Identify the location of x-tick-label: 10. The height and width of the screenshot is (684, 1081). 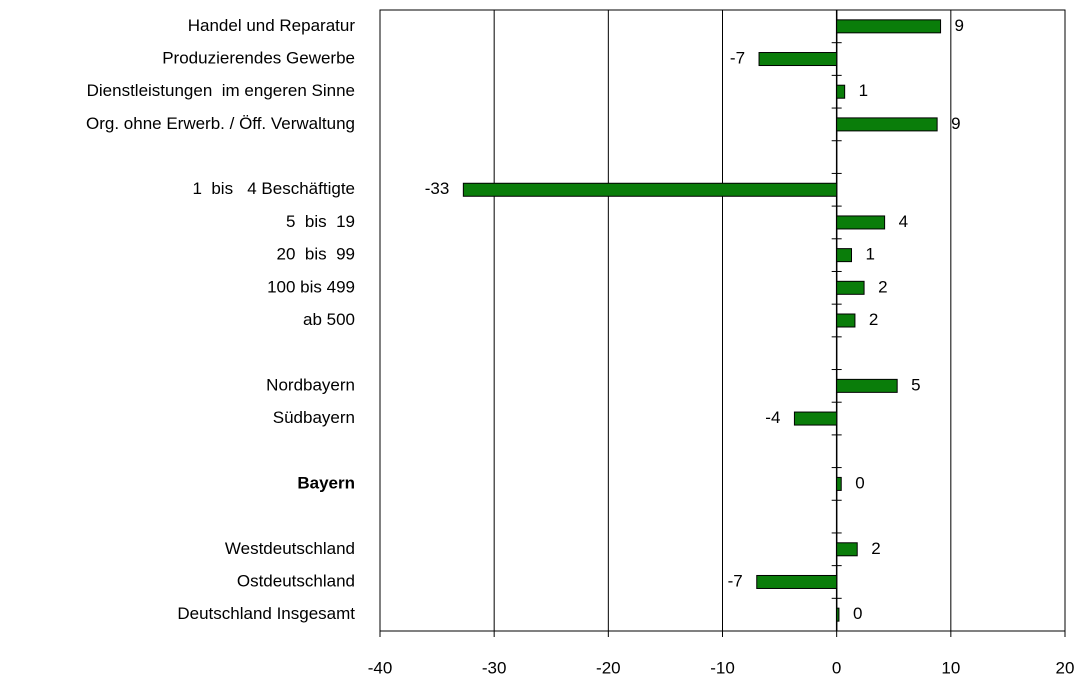
(950, 667).